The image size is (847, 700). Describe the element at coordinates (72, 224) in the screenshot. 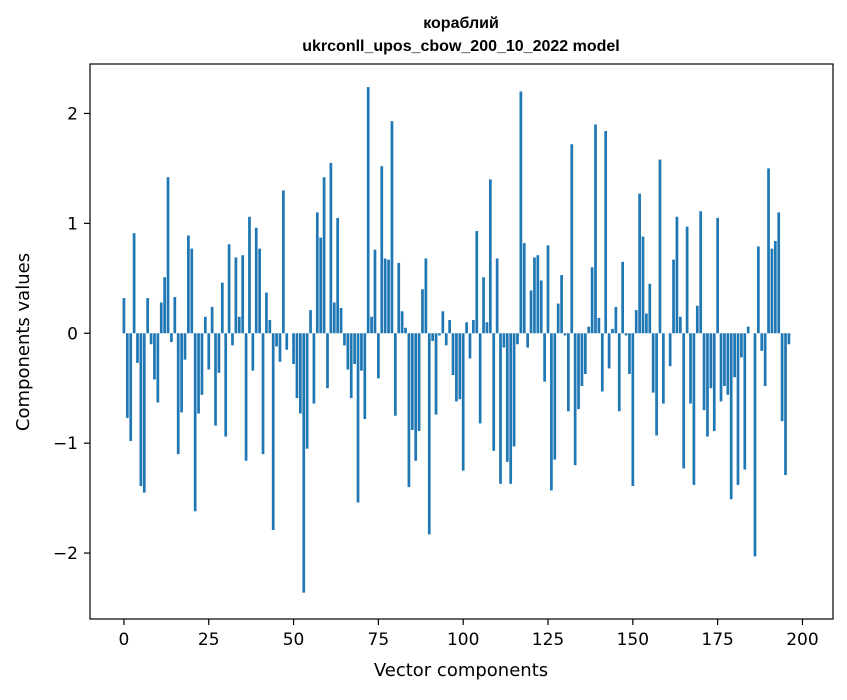

I see `y-tick-label: 1` at that location.